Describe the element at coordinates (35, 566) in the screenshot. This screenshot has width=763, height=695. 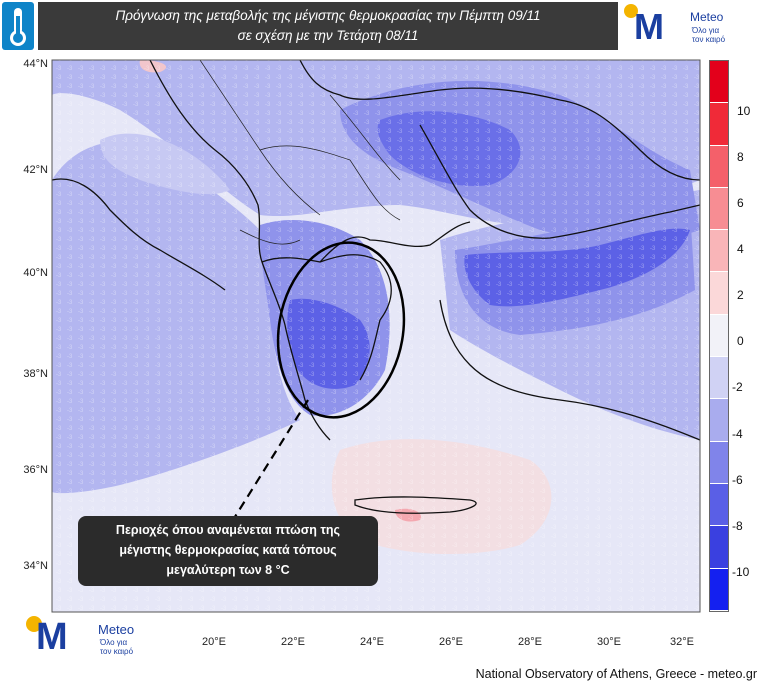
I see `lat-label-34: 34°N` at that location.